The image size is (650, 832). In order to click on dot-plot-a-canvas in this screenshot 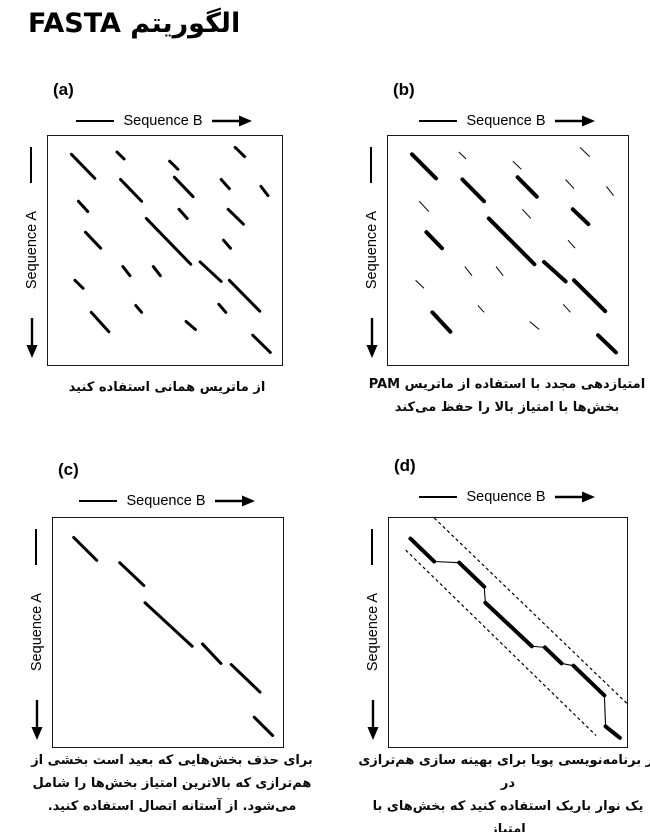, I will do `click(165, 250)`.